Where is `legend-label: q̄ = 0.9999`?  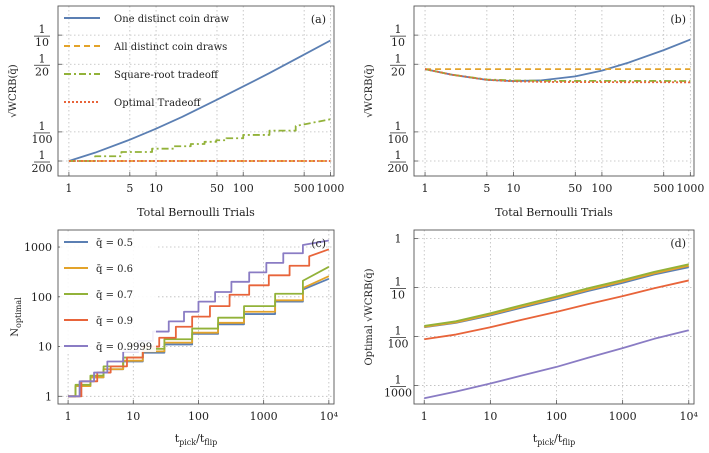
legend-label: q̄ = 0.9999 is located at coordinates (124, 347).